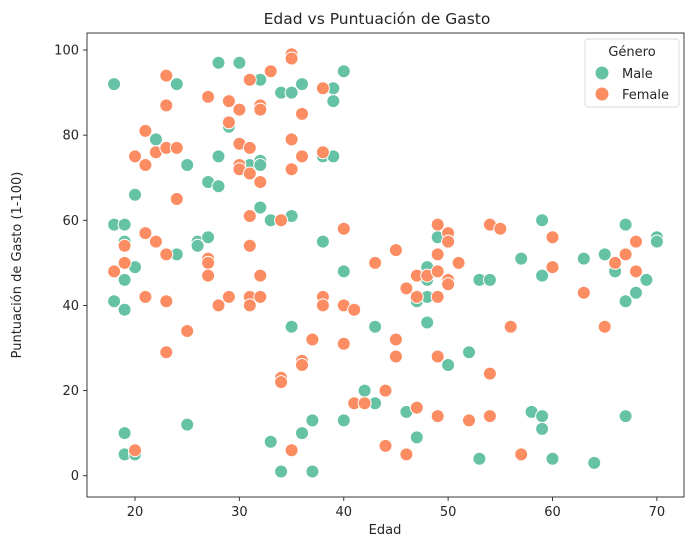  What do you see at coordinates (135, 512) in the screenshot?
I see `x-tick-label: 20` at bounding box center [135, 512].